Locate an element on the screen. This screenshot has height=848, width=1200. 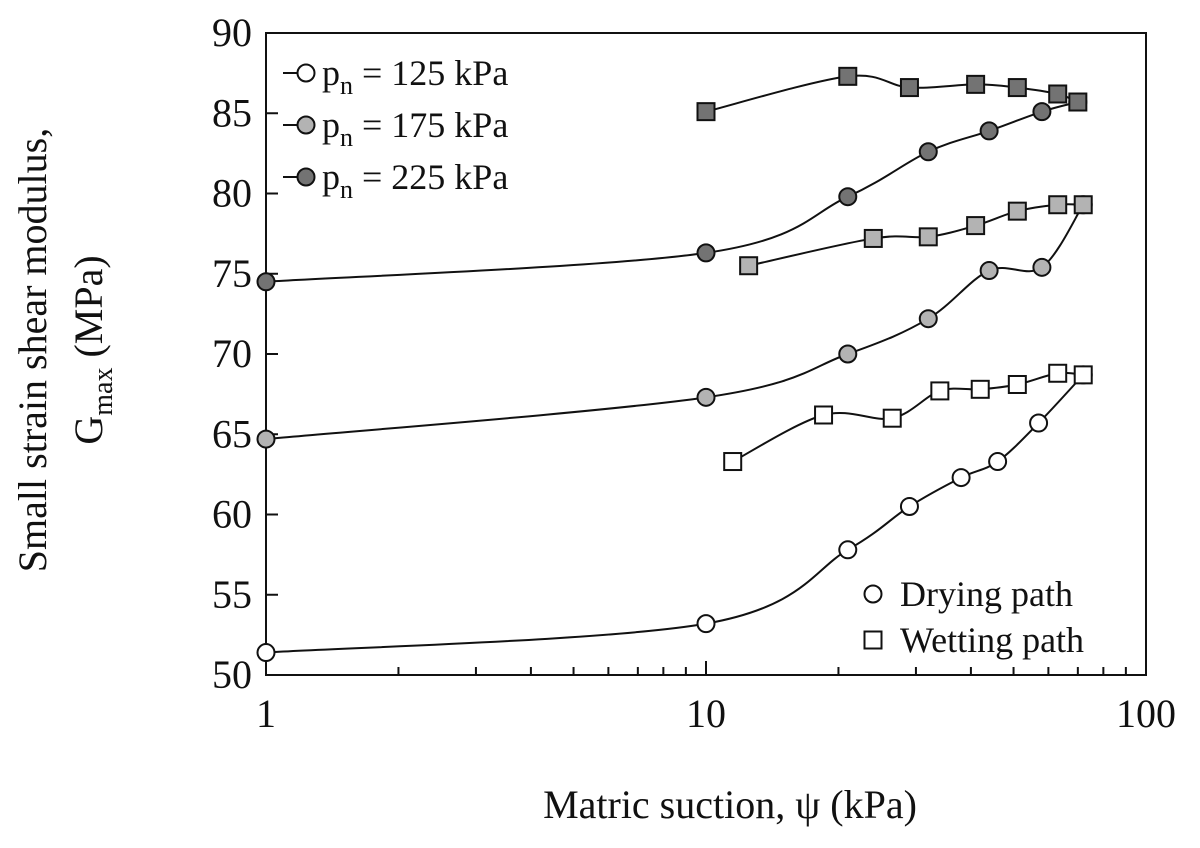
y-axis-title-g: G is located at coordinates (88, 430).